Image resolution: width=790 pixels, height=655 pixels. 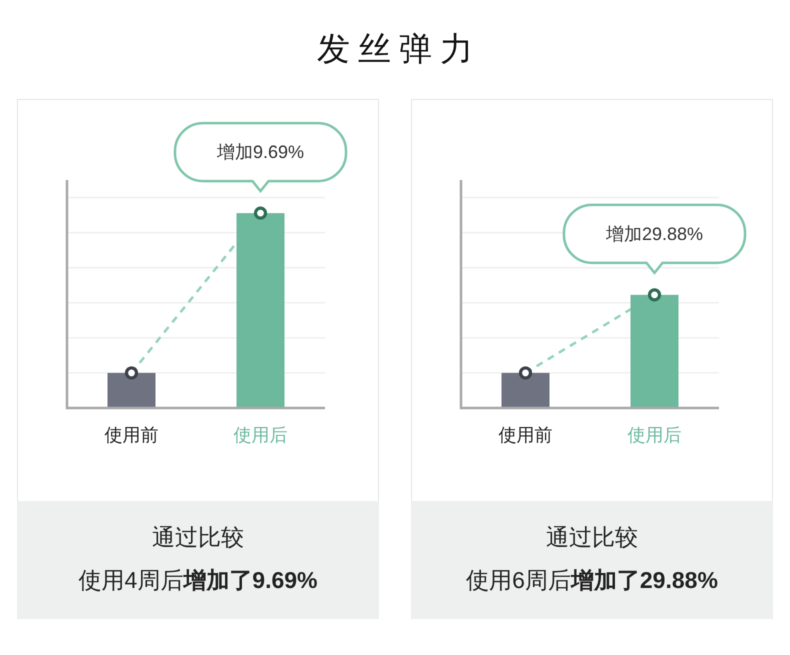 What do you see at coordinates (644, 580) in the screenshot?
I see `text: 增加了29.88%` at bounding box center [644, 580].